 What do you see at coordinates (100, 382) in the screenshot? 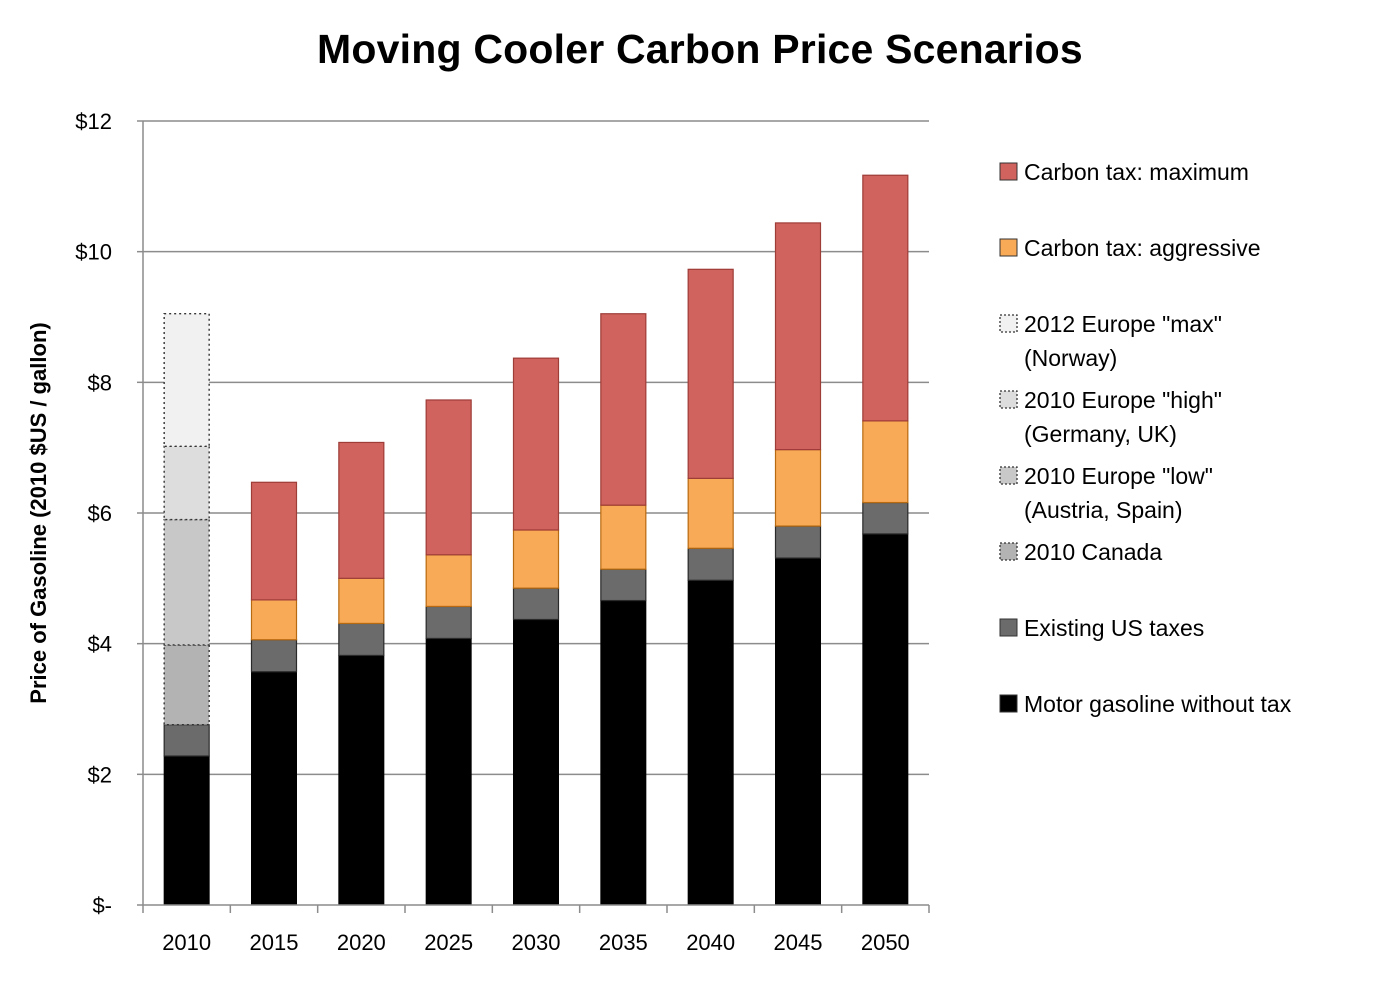
I see `y-tick-label: $8` at bounding box center [100, 382].